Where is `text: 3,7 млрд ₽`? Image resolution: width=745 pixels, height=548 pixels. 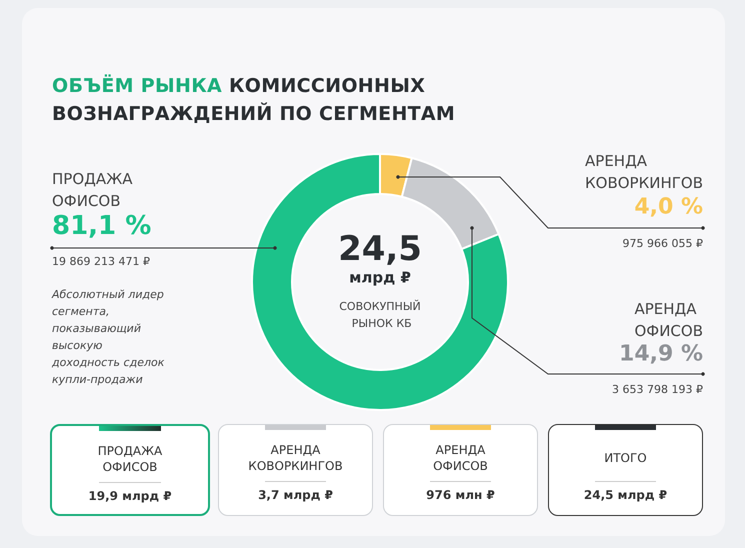 text: 3,7 млрд ₽ is located at coordinates (295, 495).